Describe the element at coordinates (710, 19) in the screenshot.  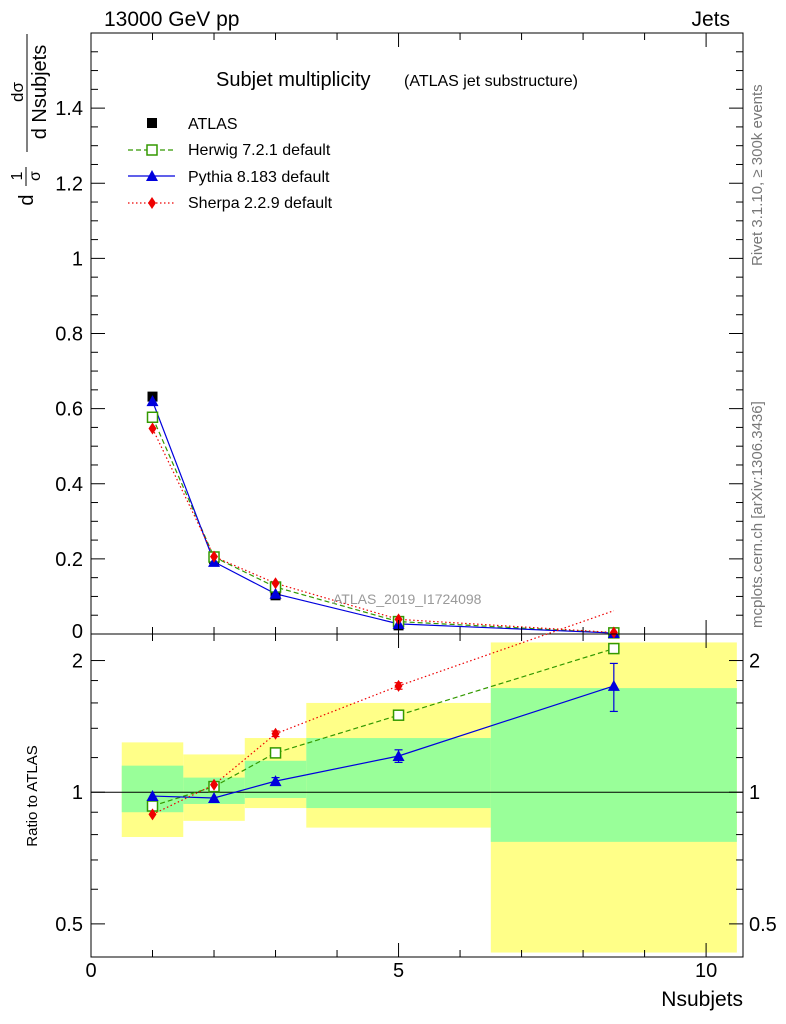
I see `header-right: Jets` at that location.